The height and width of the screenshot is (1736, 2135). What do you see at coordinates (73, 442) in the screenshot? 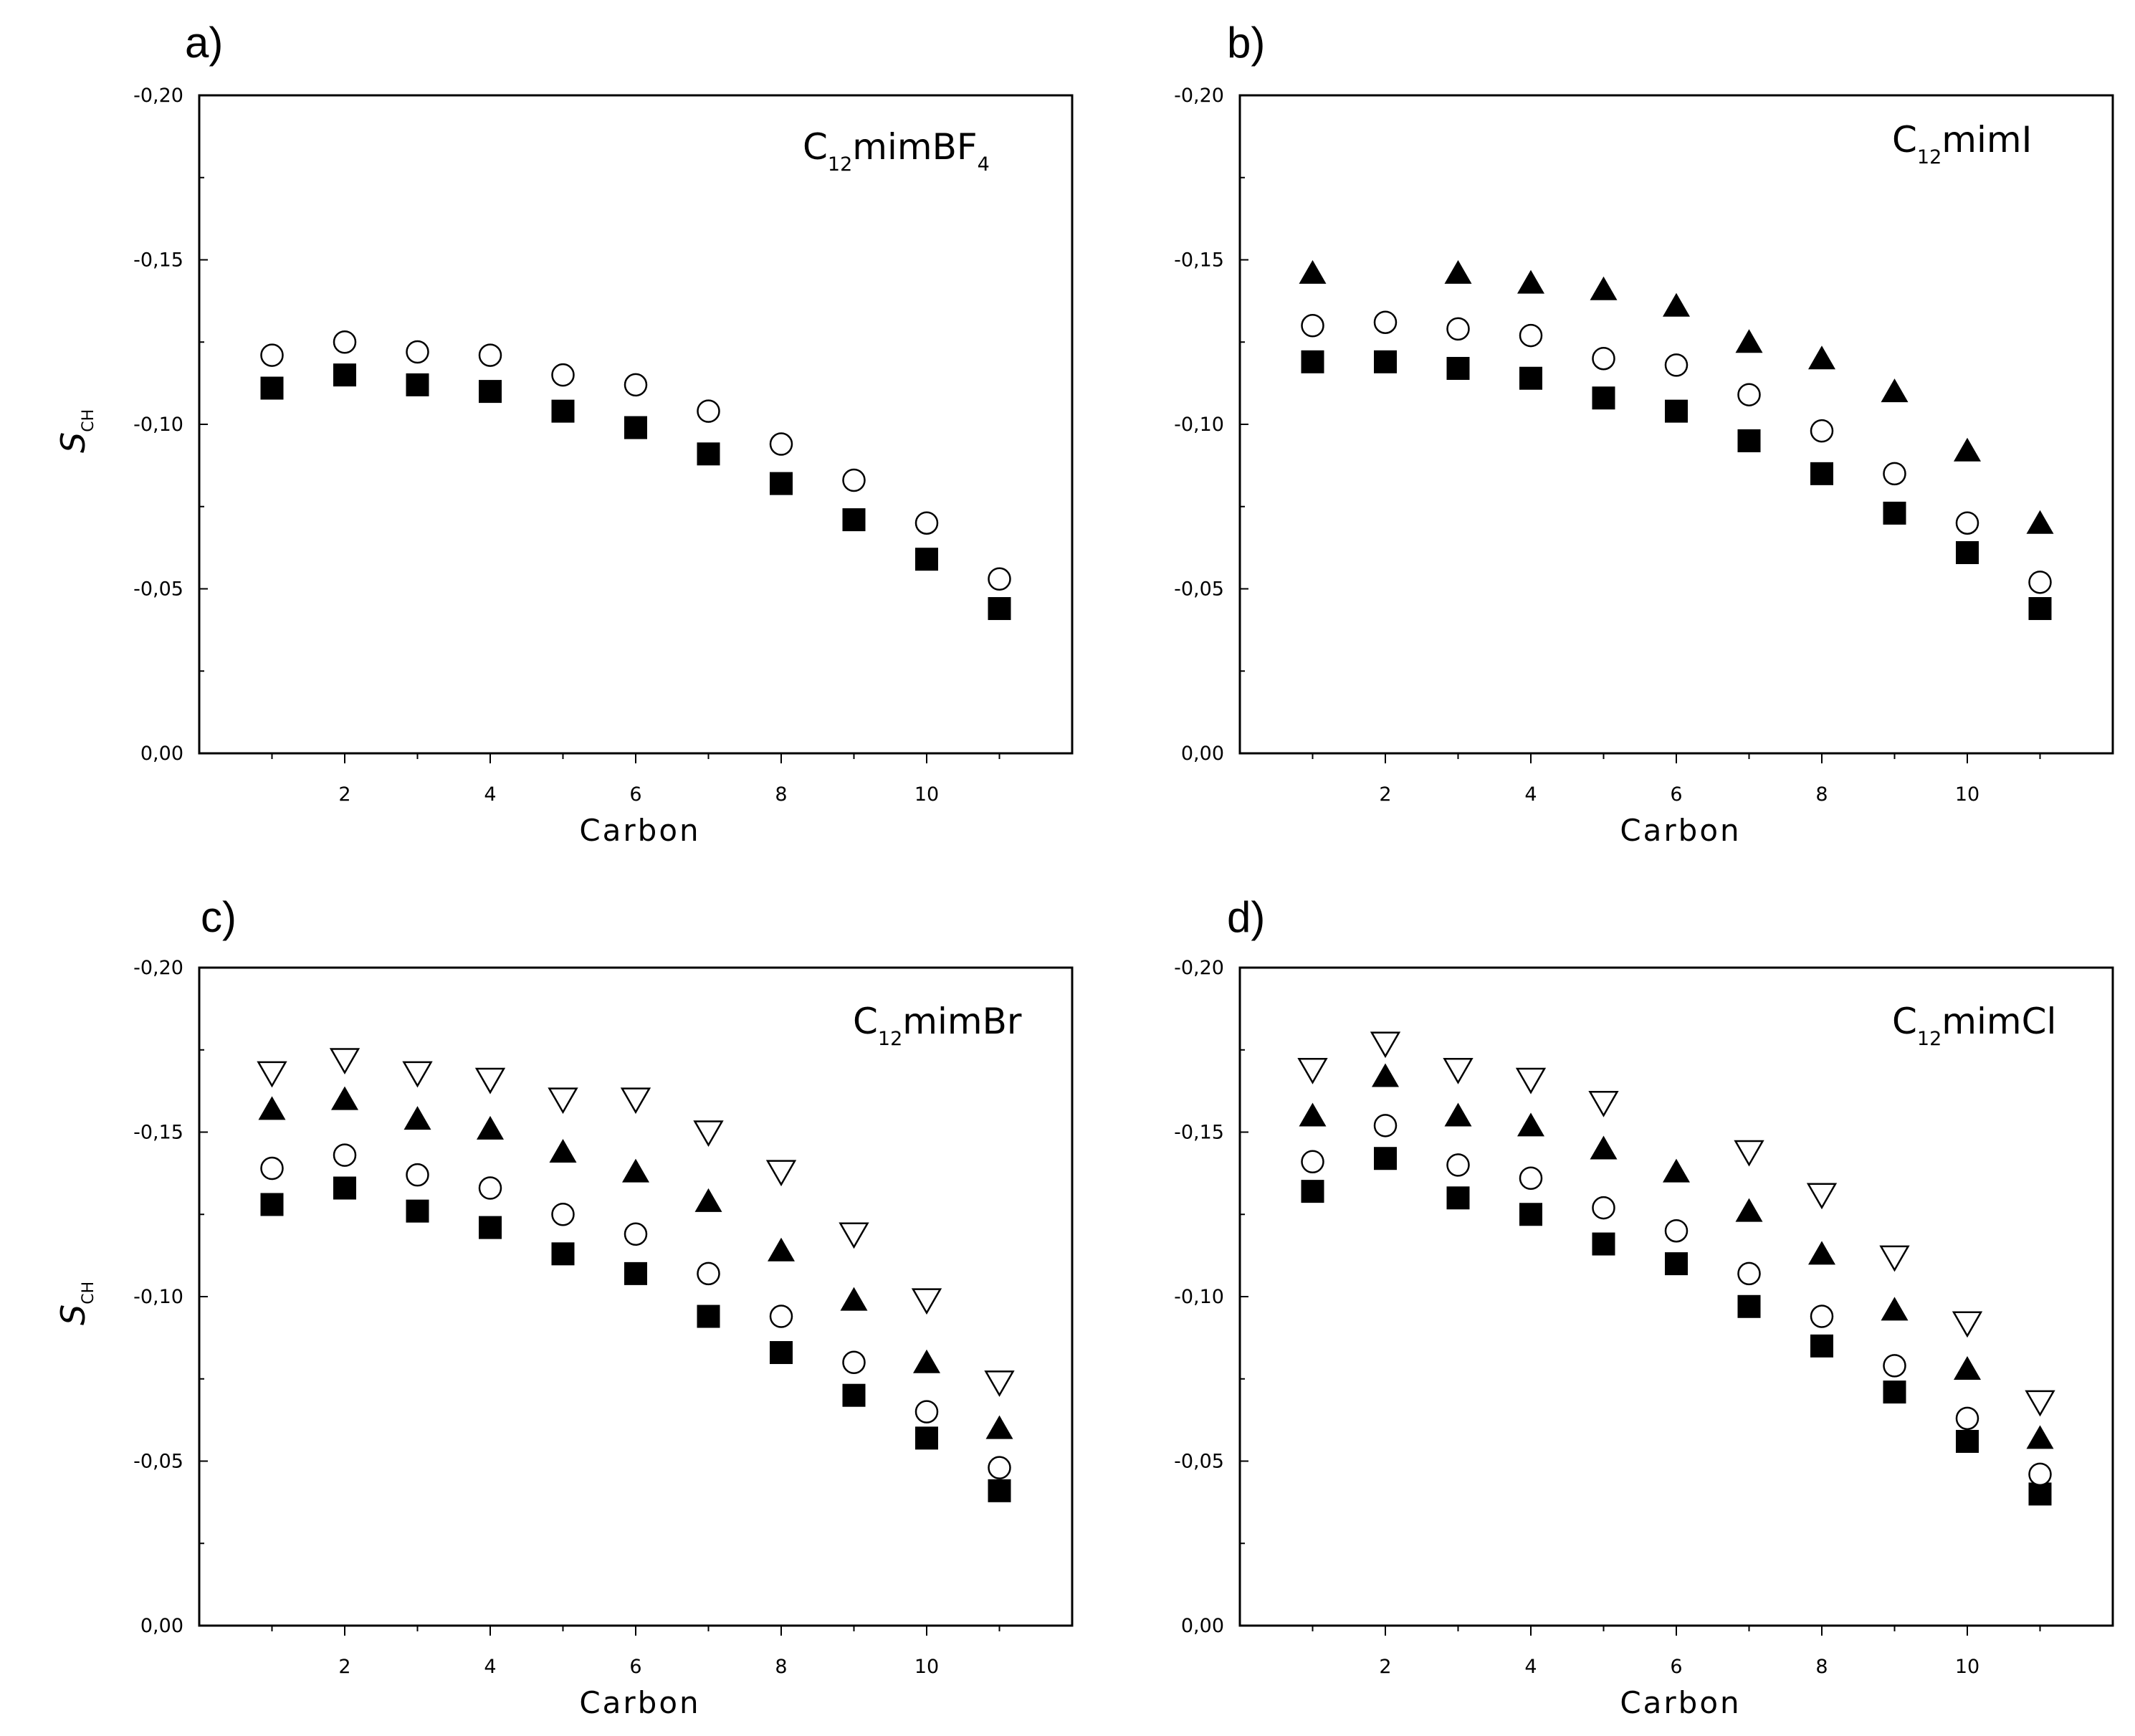
I see `y-axis-title-main: S` at bounding box center [73, 442].